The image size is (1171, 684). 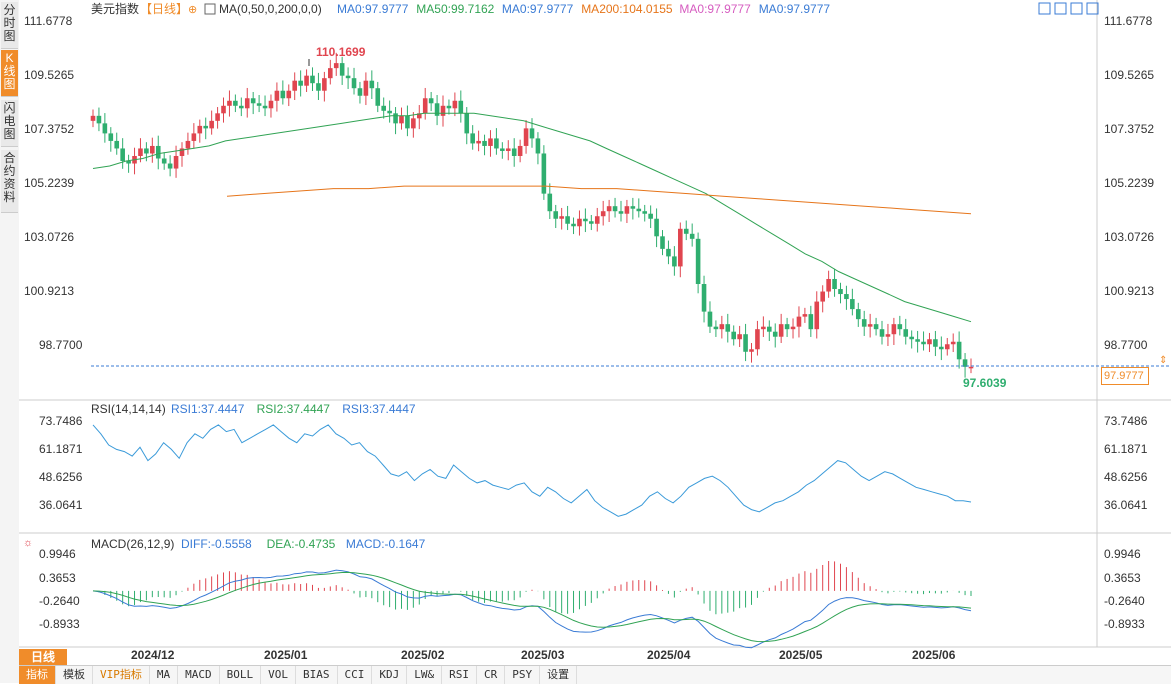 I want to click on date-tick: 2025/03, so click(x=543, y=655).